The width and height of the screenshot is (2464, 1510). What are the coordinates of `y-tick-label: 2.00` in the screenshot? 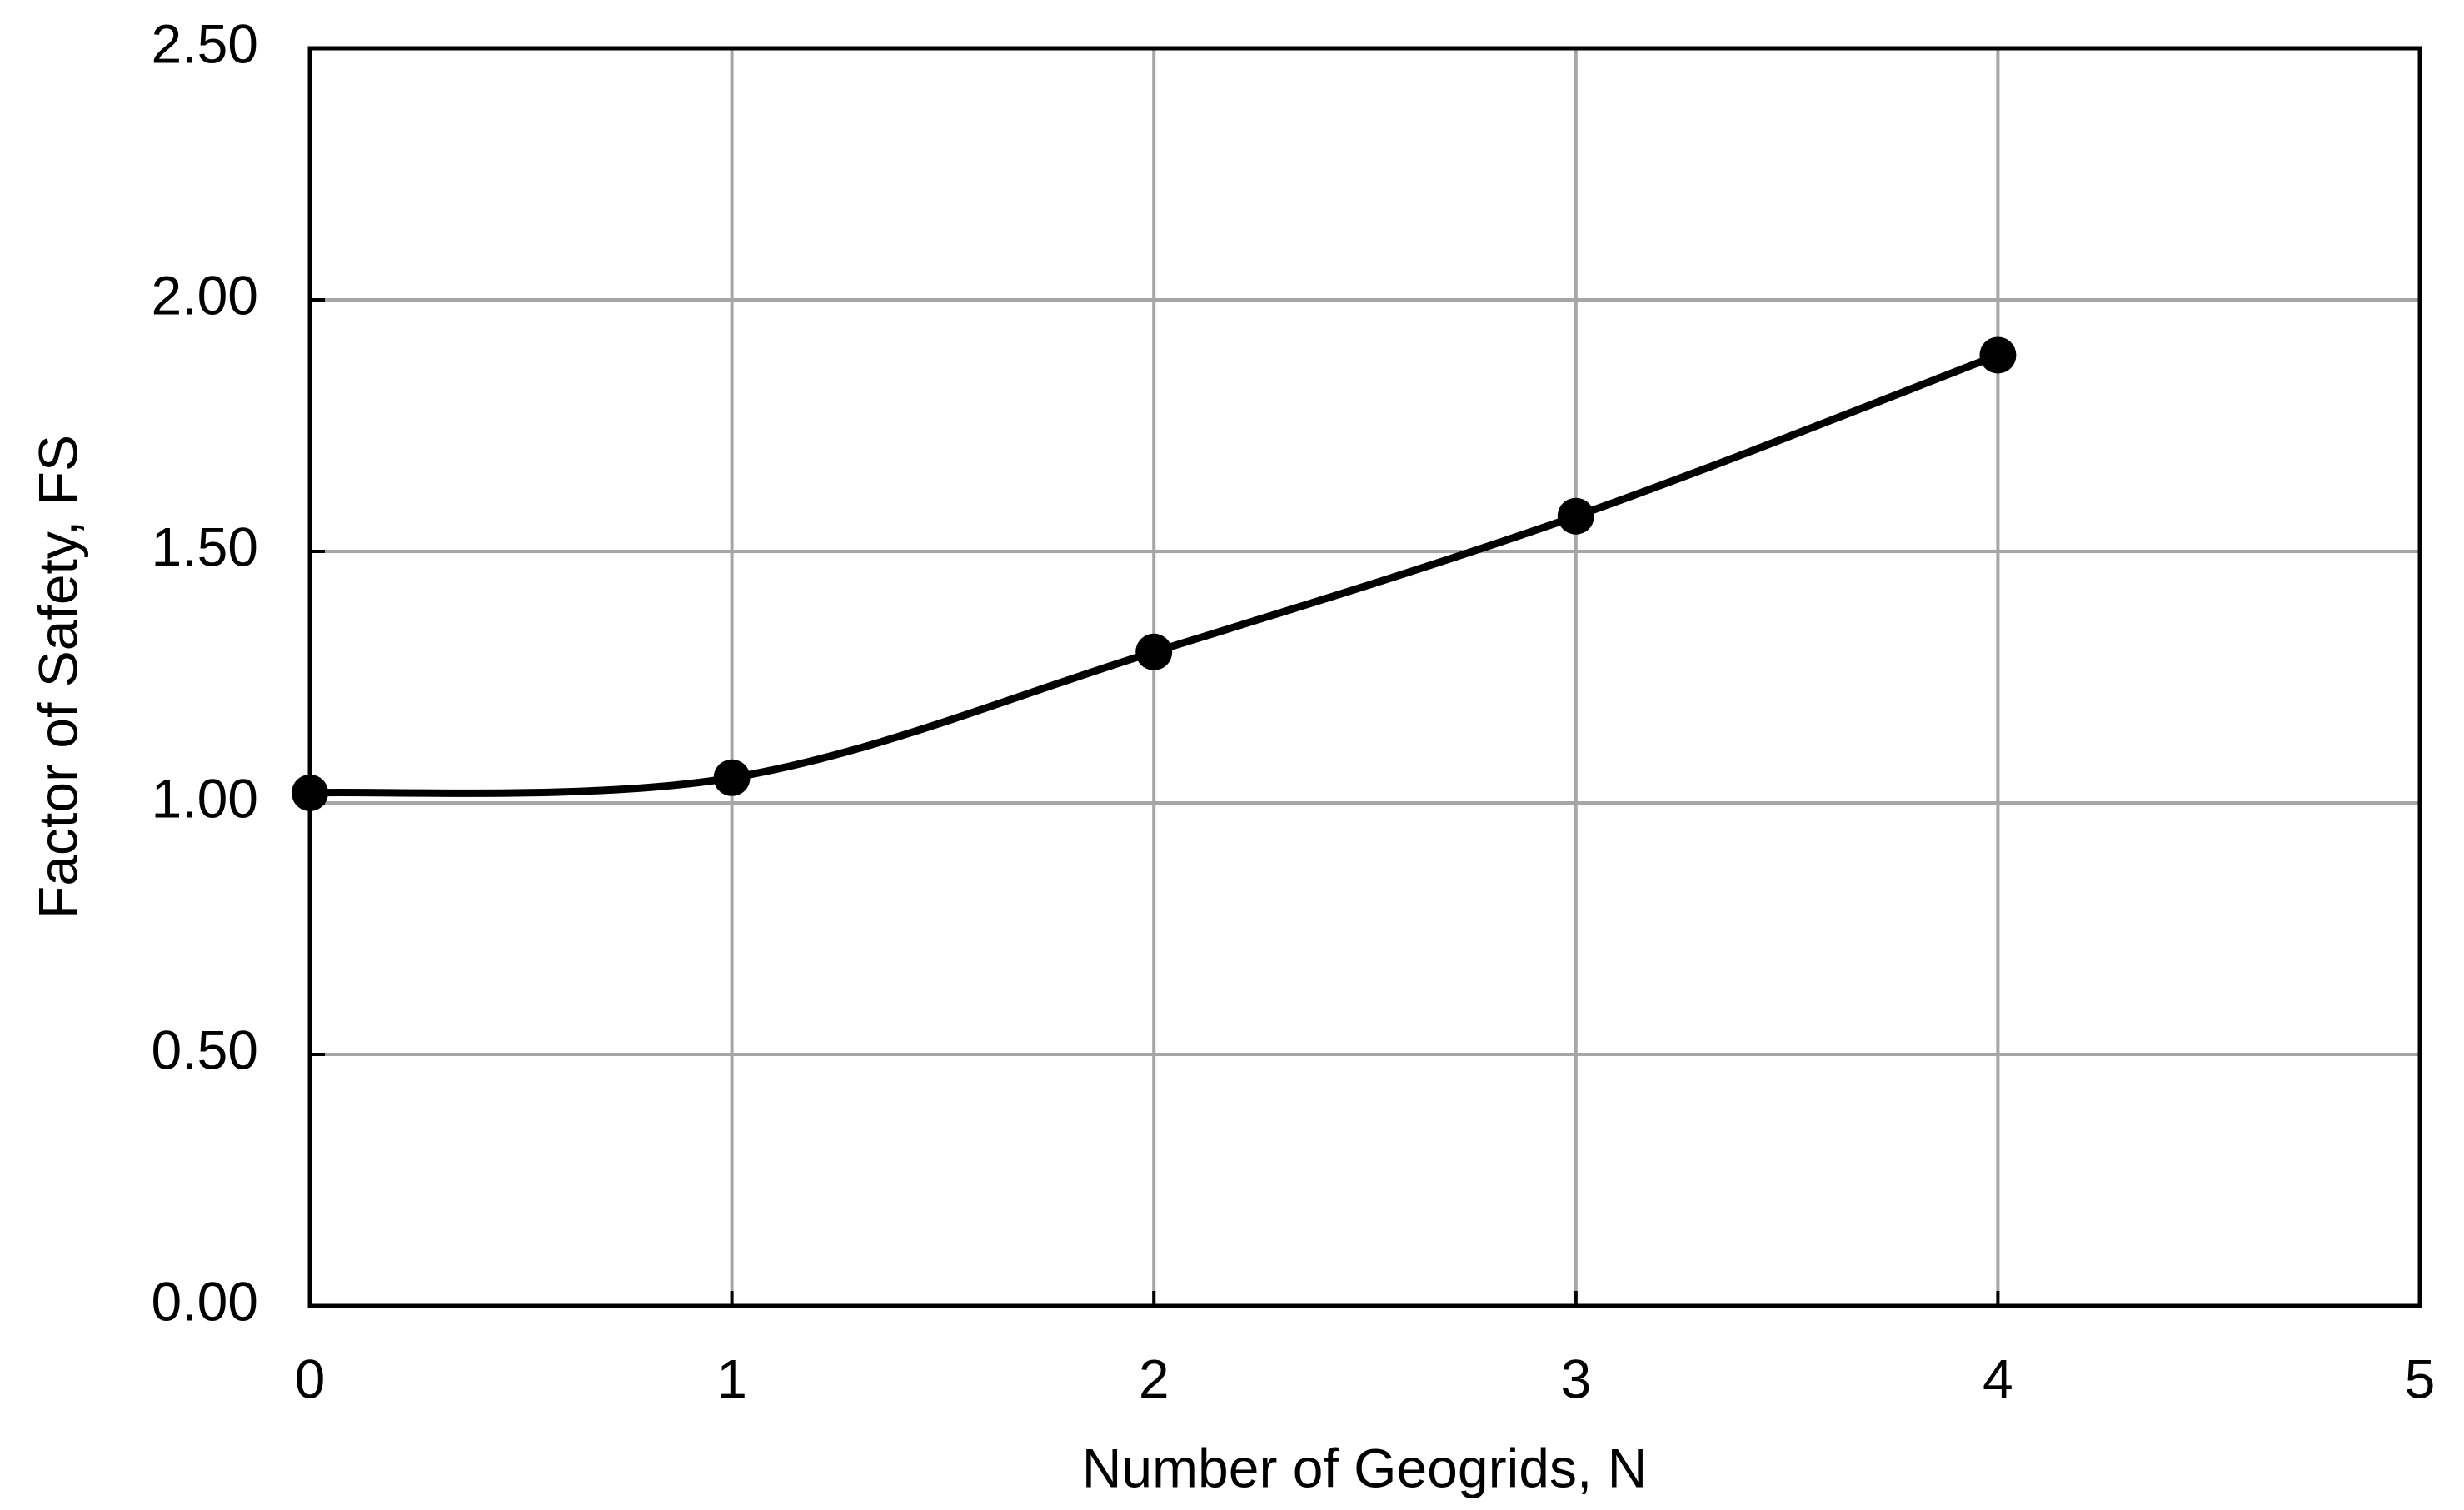 It's located at (205, 295).